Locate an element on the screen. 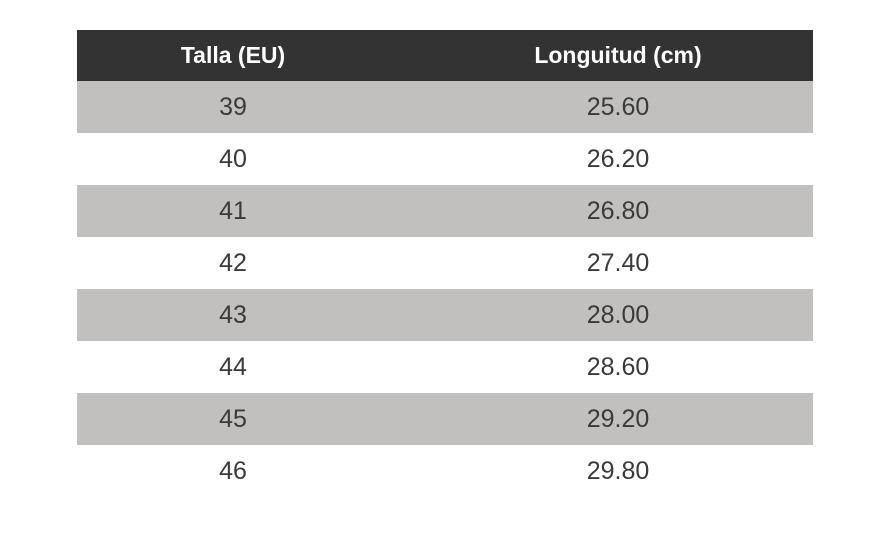 This screenshot has height=543, width=890. table-row: 41 26.80 is located at coordinates (445, 211).